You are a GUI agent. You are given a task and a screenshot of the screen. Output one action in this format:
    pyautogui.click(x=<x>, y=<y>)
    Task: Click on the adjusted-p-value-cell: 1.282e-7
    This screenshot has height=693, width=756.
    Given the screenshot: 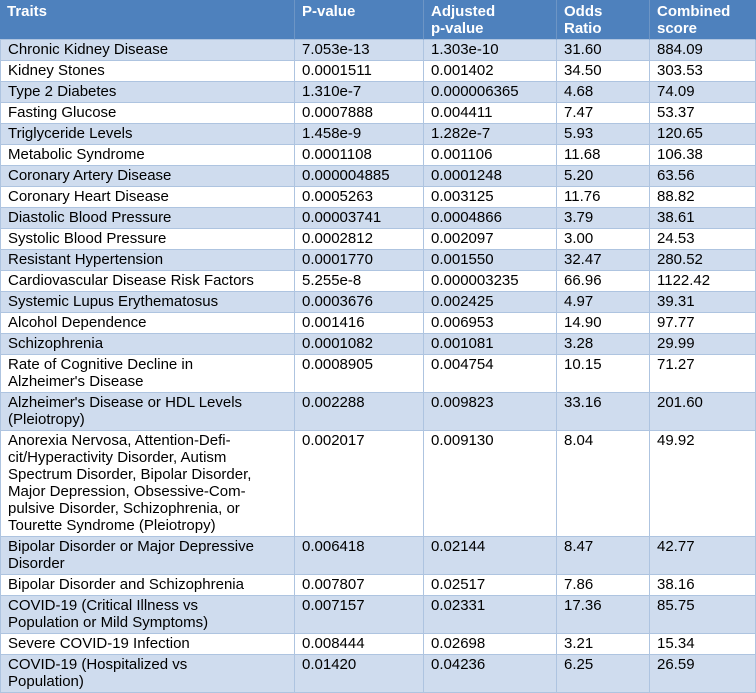 What is the action you would take?
    pyautogui.click(x=490, y=134)
    